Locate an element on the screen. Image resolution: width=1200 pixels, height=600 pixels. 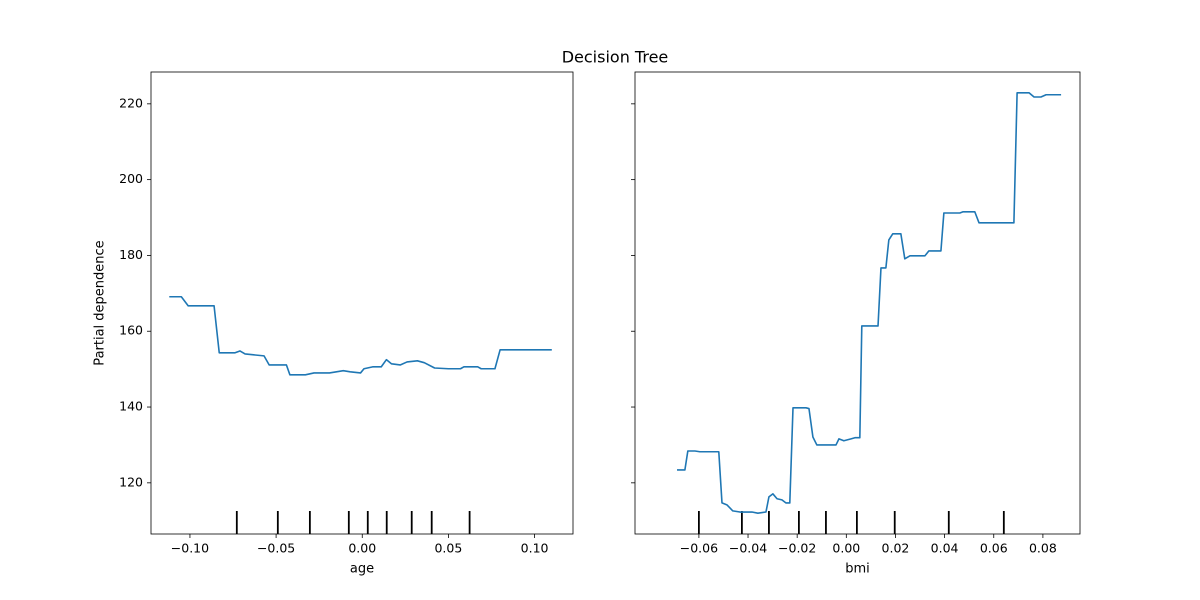
x-tick-label: 0.02 is located at coordinates (896, 548).